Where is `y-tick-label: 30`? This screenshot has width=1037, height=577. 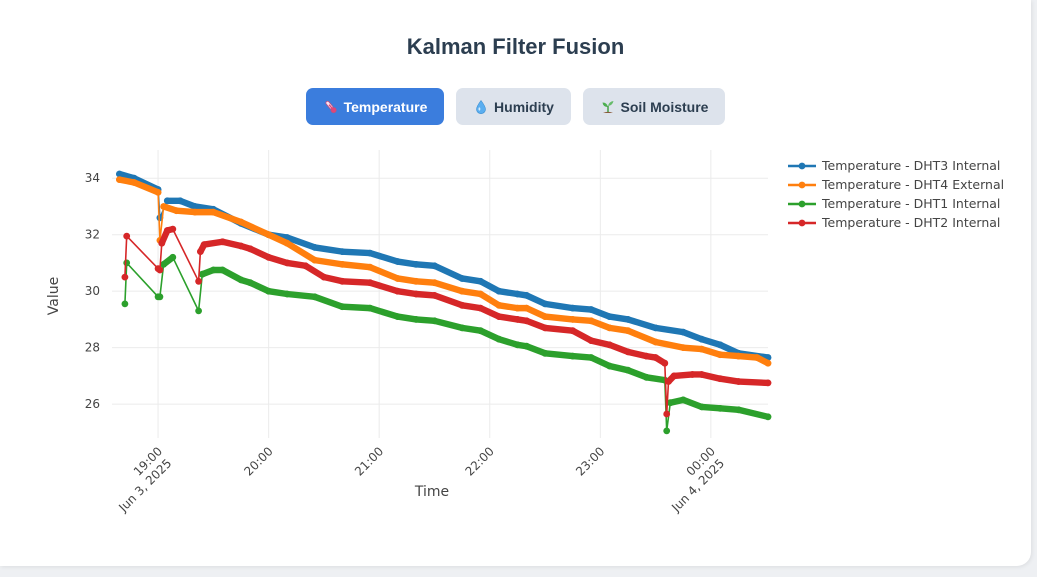 y-tick-label: 30 is located at coordinates (92, 291).